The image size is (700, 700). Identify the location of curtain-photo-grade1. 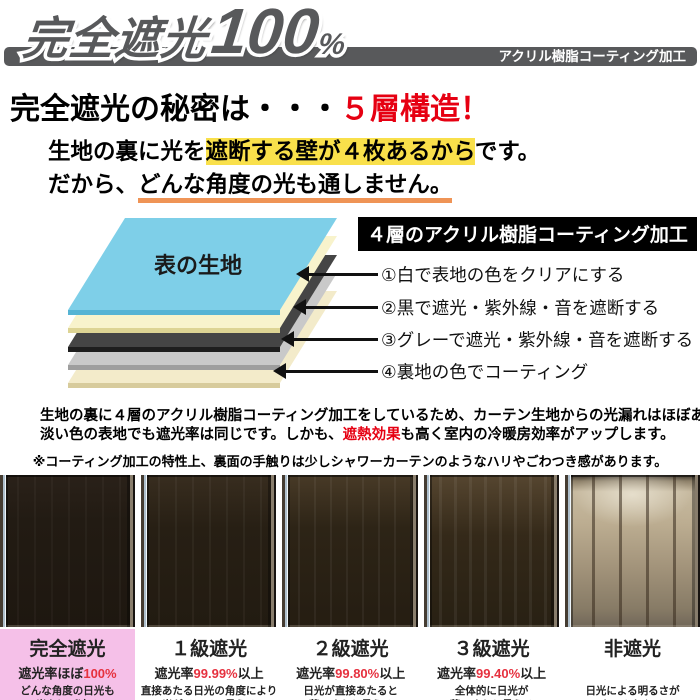
(209, 551).